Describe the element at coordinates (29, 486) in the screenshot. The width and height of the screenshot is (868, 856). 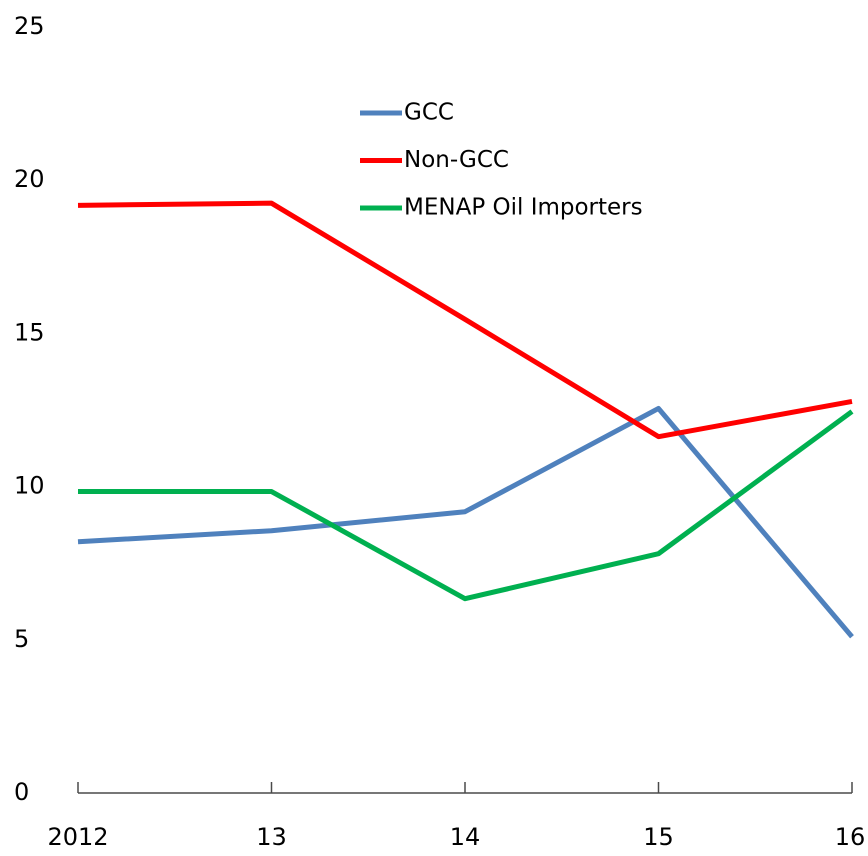
I see `y-tick-label: 10` at that location.